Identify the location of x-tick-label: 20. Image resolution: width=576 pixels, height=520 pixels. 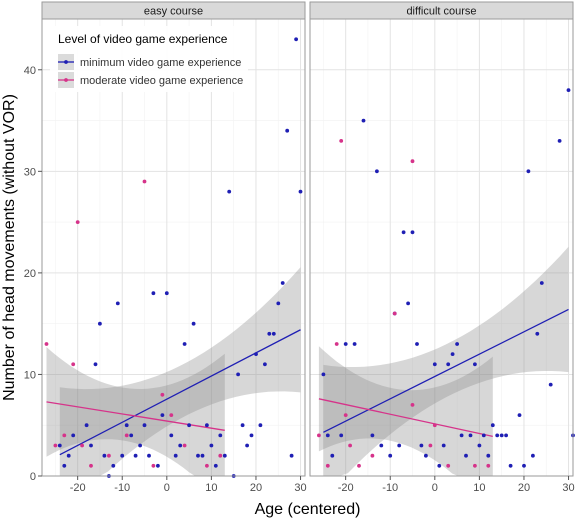
(524, 488).